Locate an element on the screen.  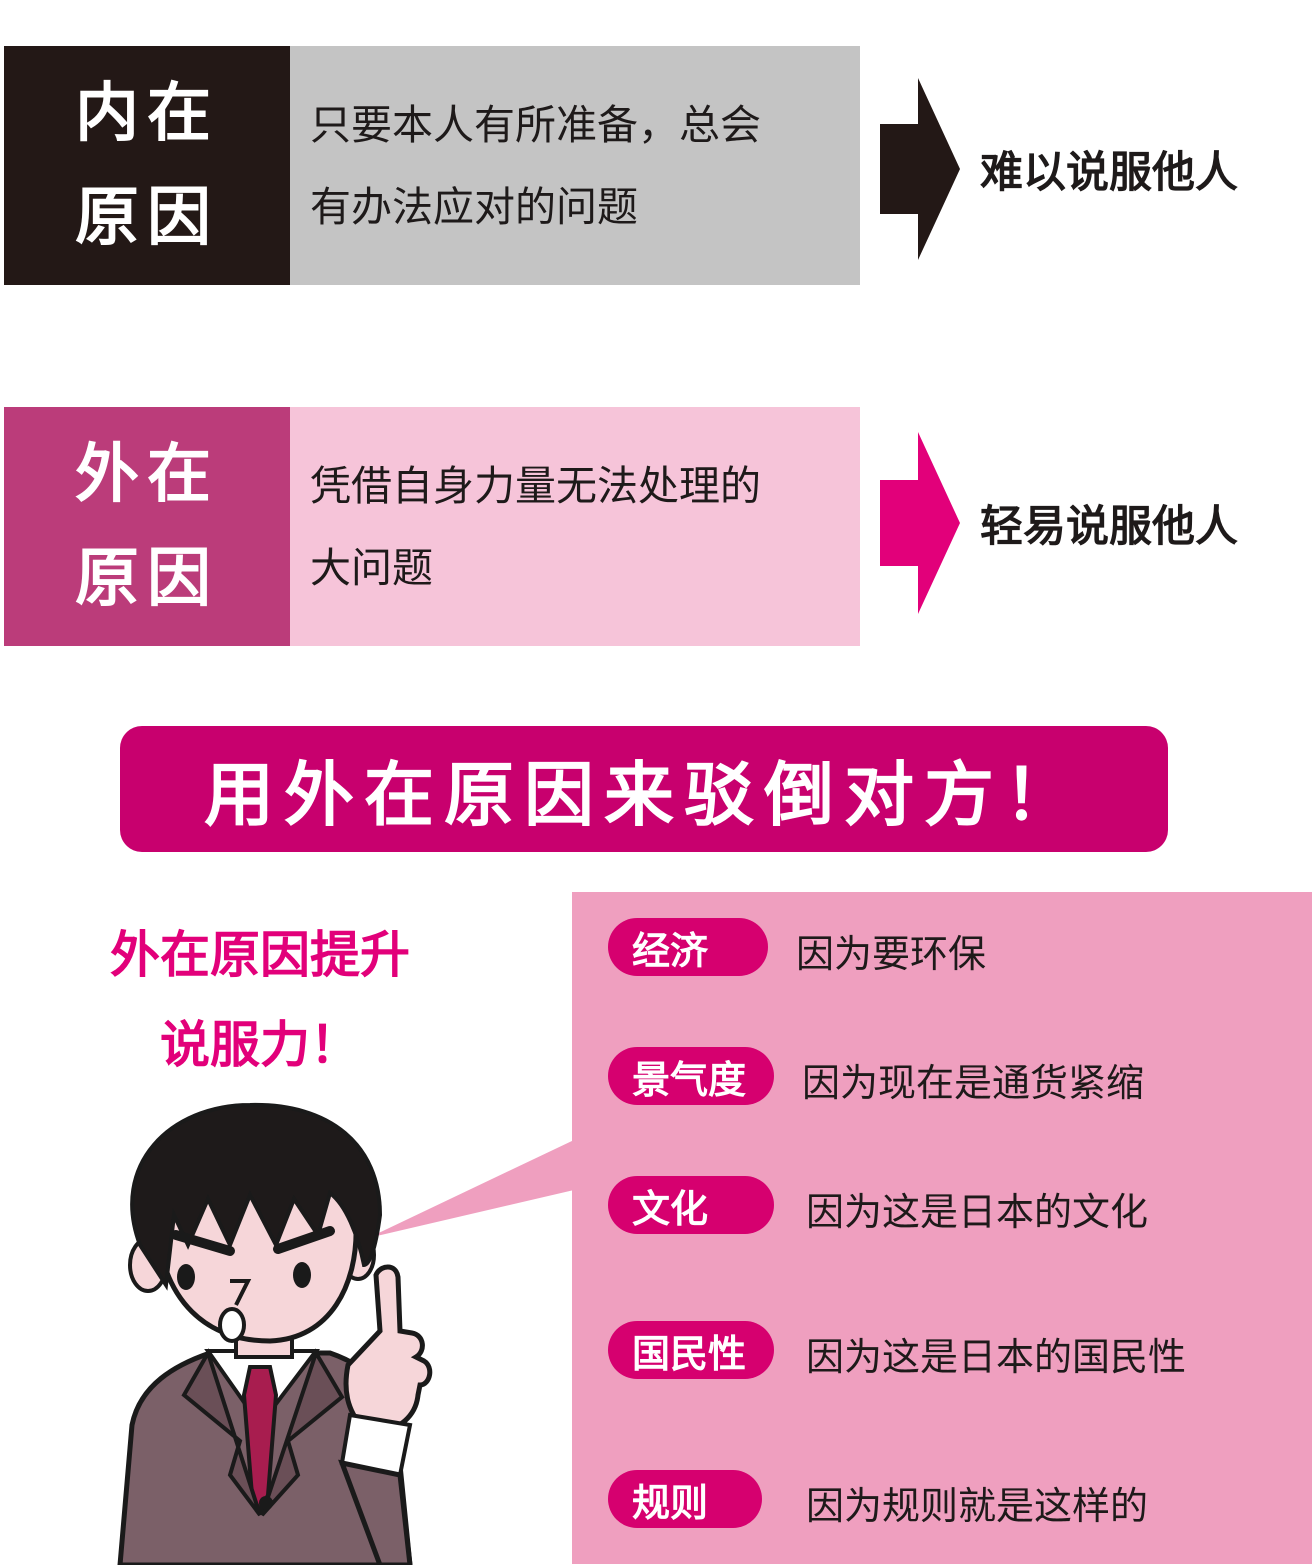
reason-tag-business-climate: 景气度 is located at coordinates (691, 1076).